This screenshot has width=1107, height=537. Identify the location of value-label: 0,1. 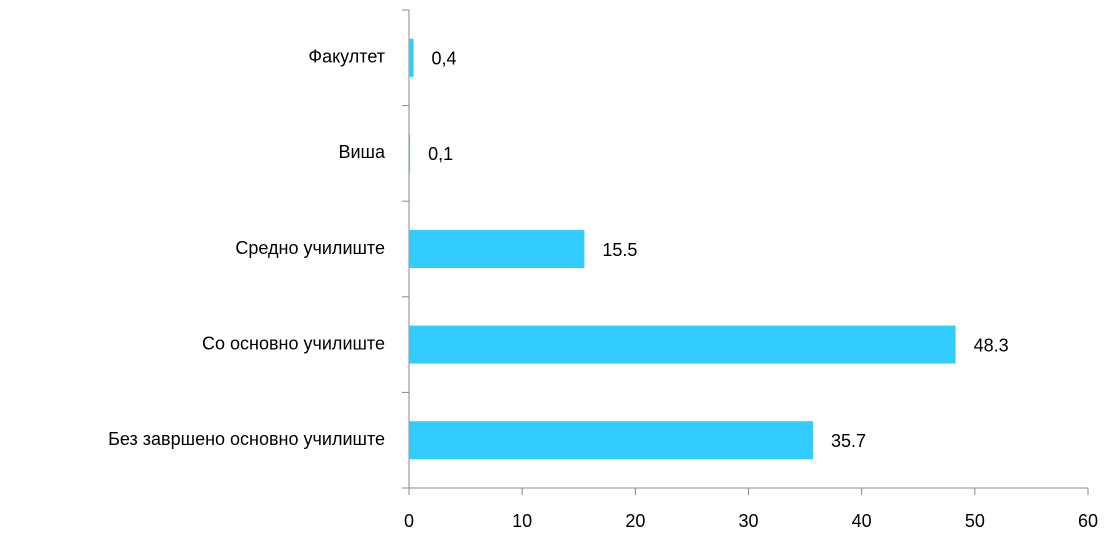
(440, 154).